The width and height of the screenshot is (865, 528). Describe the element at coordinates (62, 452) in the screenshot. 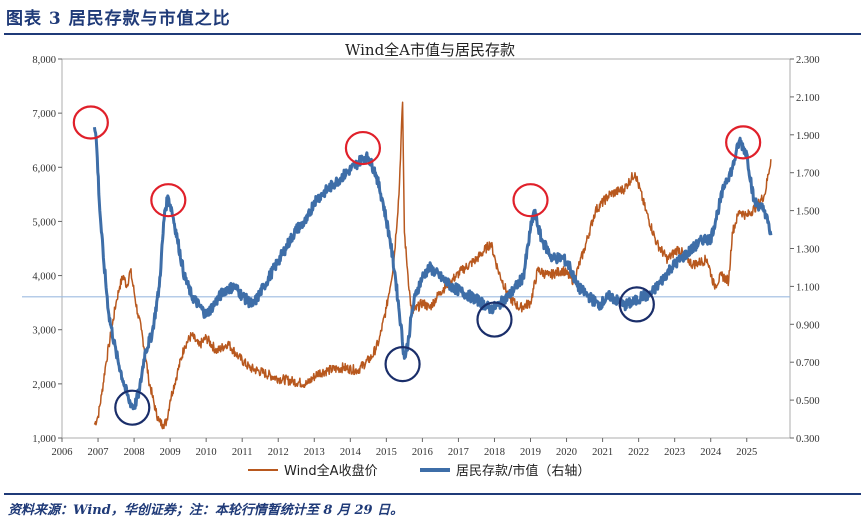

I see `x-tick-label: 2006` at that location.